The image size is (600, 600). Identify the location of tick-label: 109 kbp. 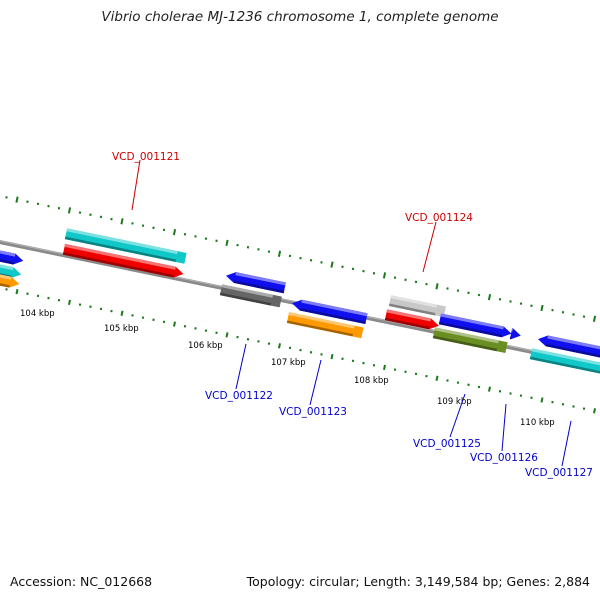
(454, 402).